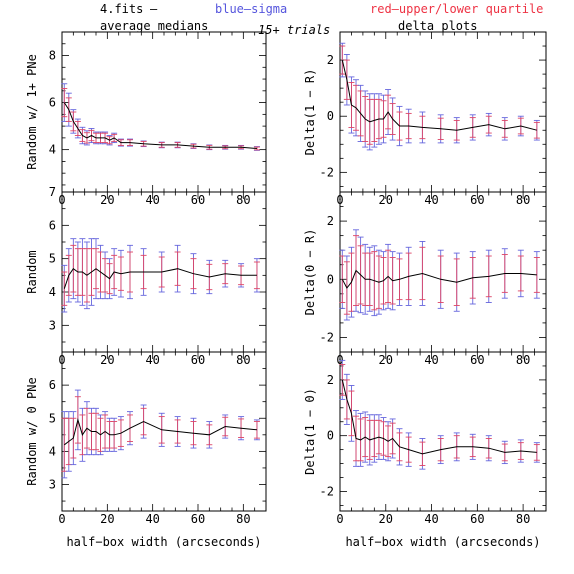 The height and width of the screenshot is (574, 574). What do you see at coordinates (121, 9) in the screenshot?
I see `file-label: 4.fits` at bounding box center [121, 9].